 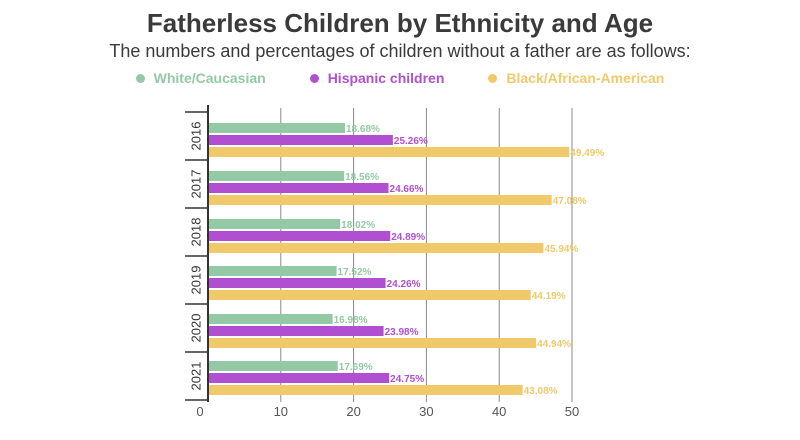 What do you see at coordinates (407, 189) in the screenshot?
I see `data-label: 24.66%` at bounding box center [407, 189].